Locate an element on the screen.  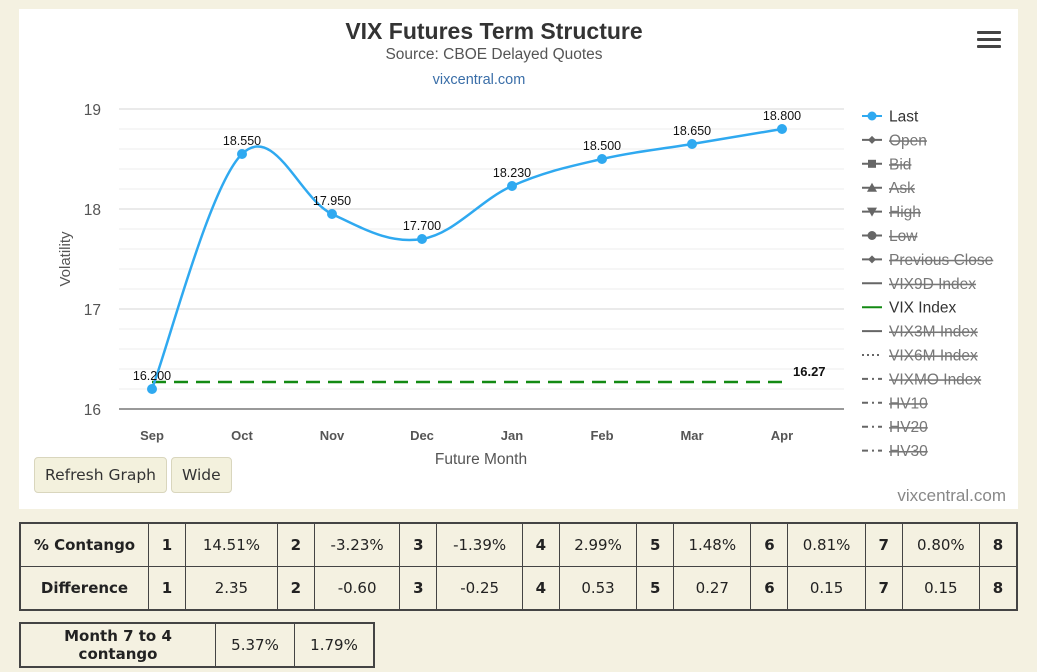
legend-item: High is located at coordinates (905, 212).